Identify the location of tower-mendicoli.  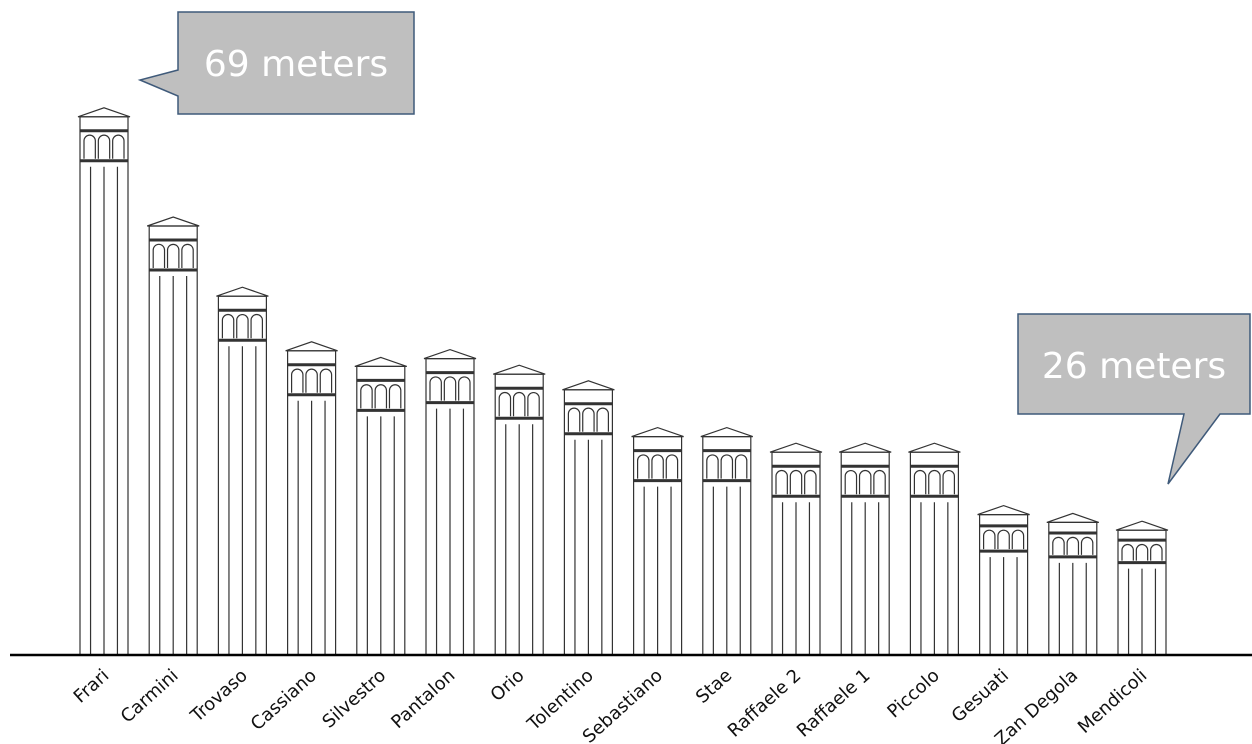
(1142, 588).